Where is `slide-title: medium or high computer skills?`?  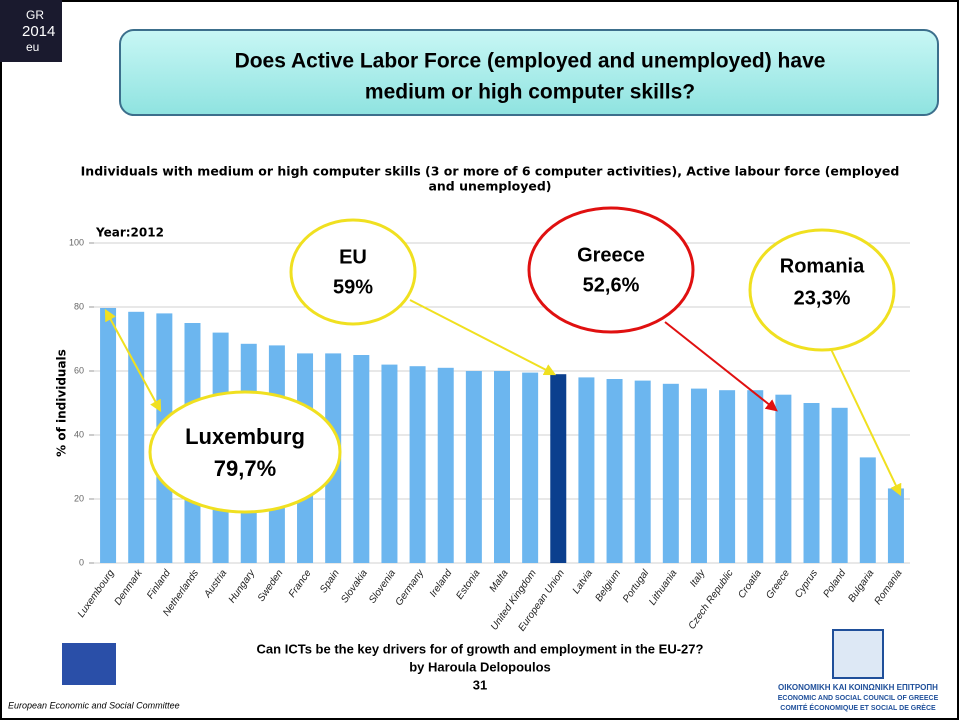 slide-title: medium or high computer skills? is located at coordinates (530, 92).